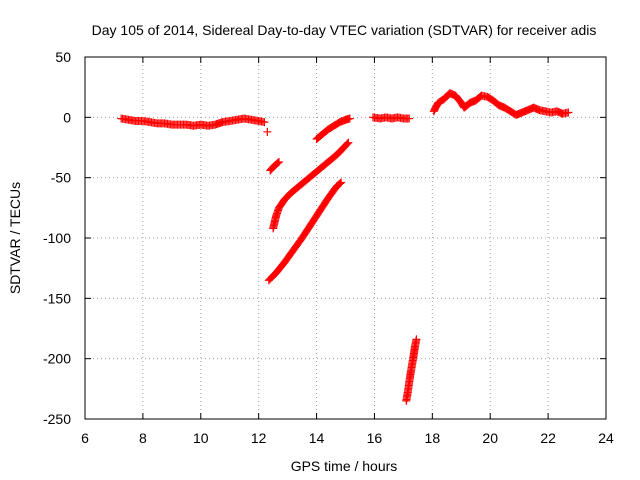  I want to click on series-short-drop-12-4h, so click(274, 166).